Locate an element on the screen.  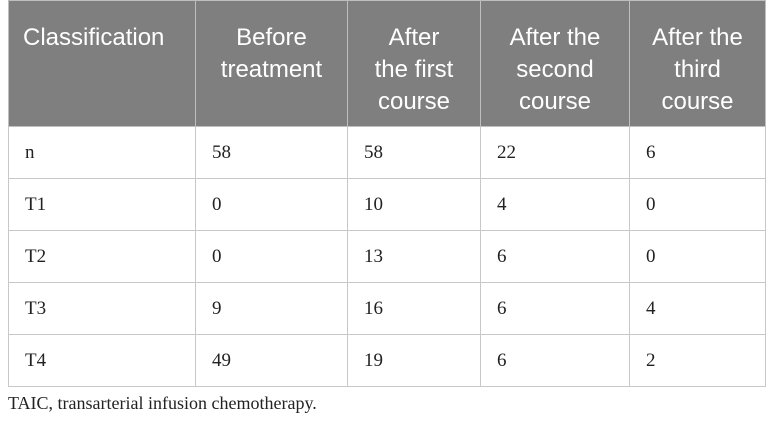
table-cell: 19 is located at coordinates (414, 360).